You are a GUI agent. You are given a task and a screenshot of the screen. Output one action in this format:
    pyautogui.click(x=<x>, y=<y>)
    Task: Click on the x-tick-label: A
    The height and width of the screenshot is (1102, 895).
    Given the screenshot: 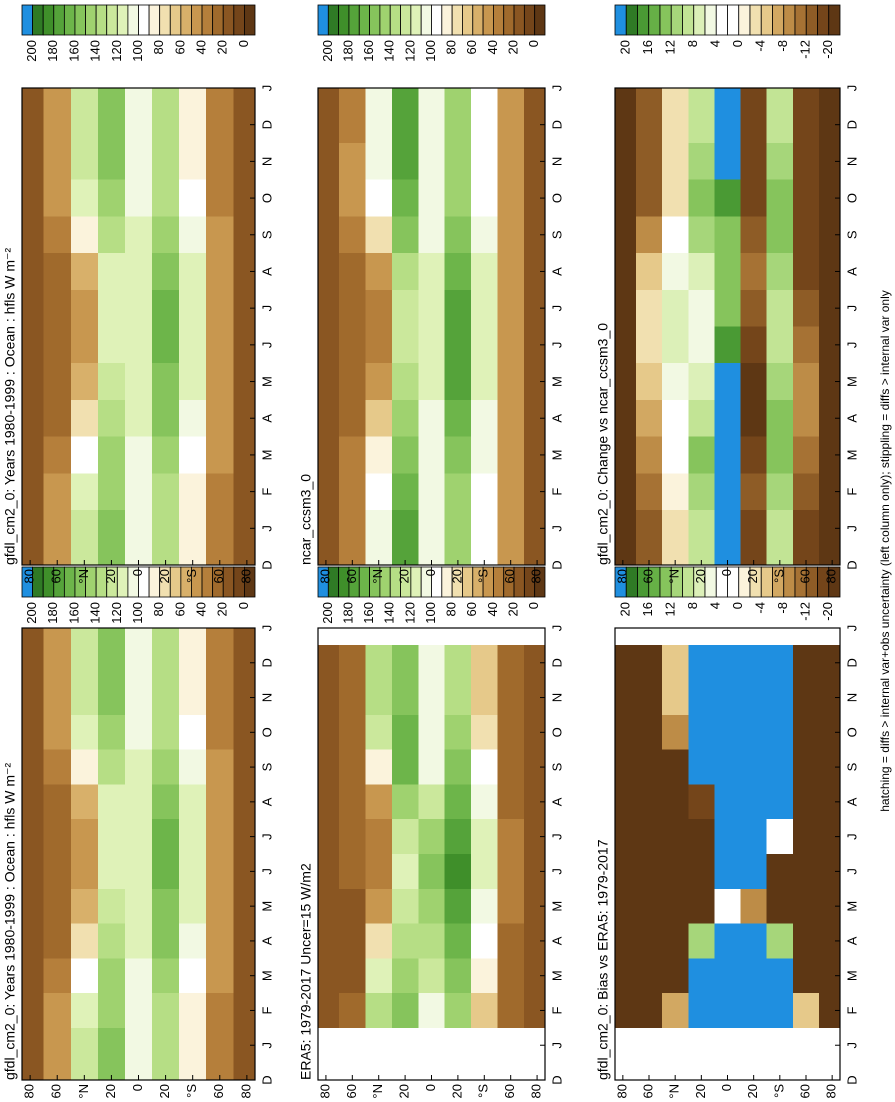 What is the action you would take?
    pyautogui.click(x=266, y=801)
    